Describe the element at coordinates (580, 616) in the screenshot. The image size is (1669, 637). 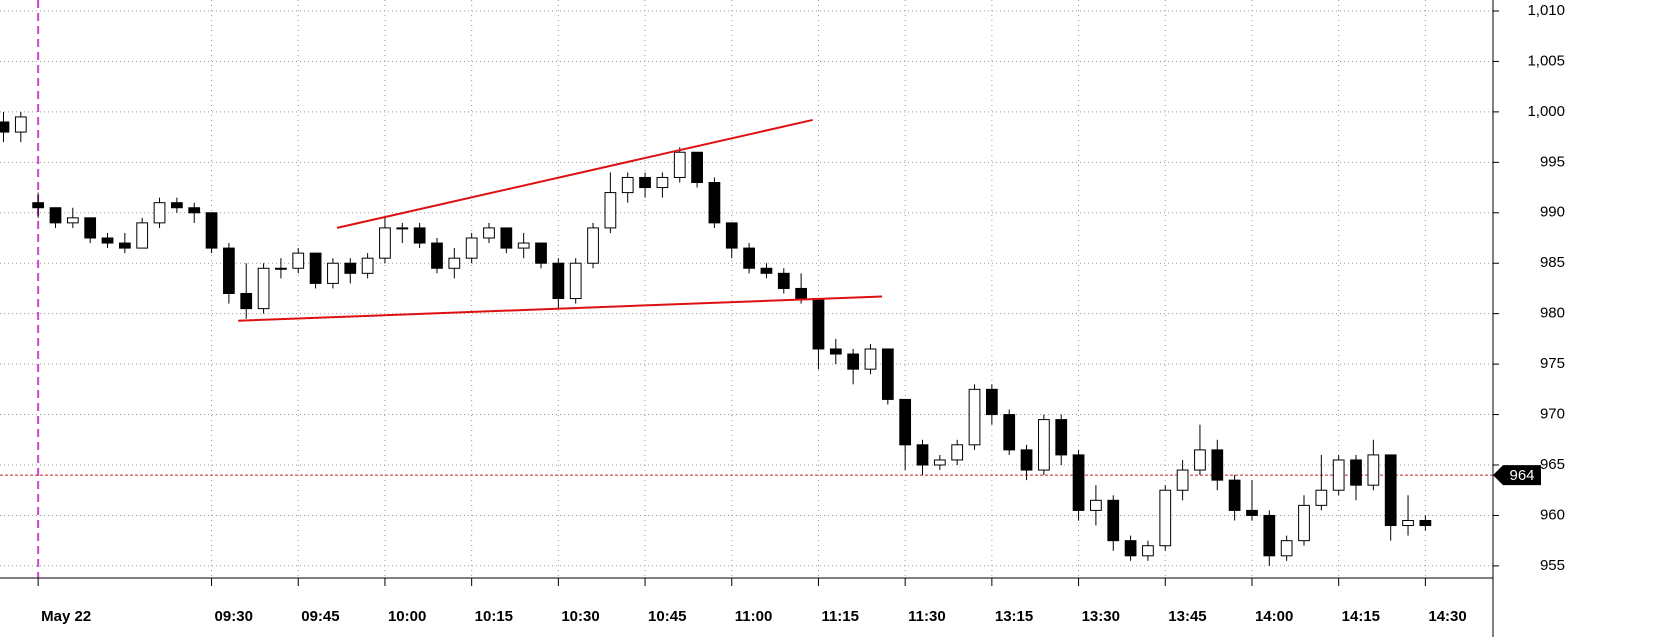
I see `x-tick-label: 10:30` at that location.